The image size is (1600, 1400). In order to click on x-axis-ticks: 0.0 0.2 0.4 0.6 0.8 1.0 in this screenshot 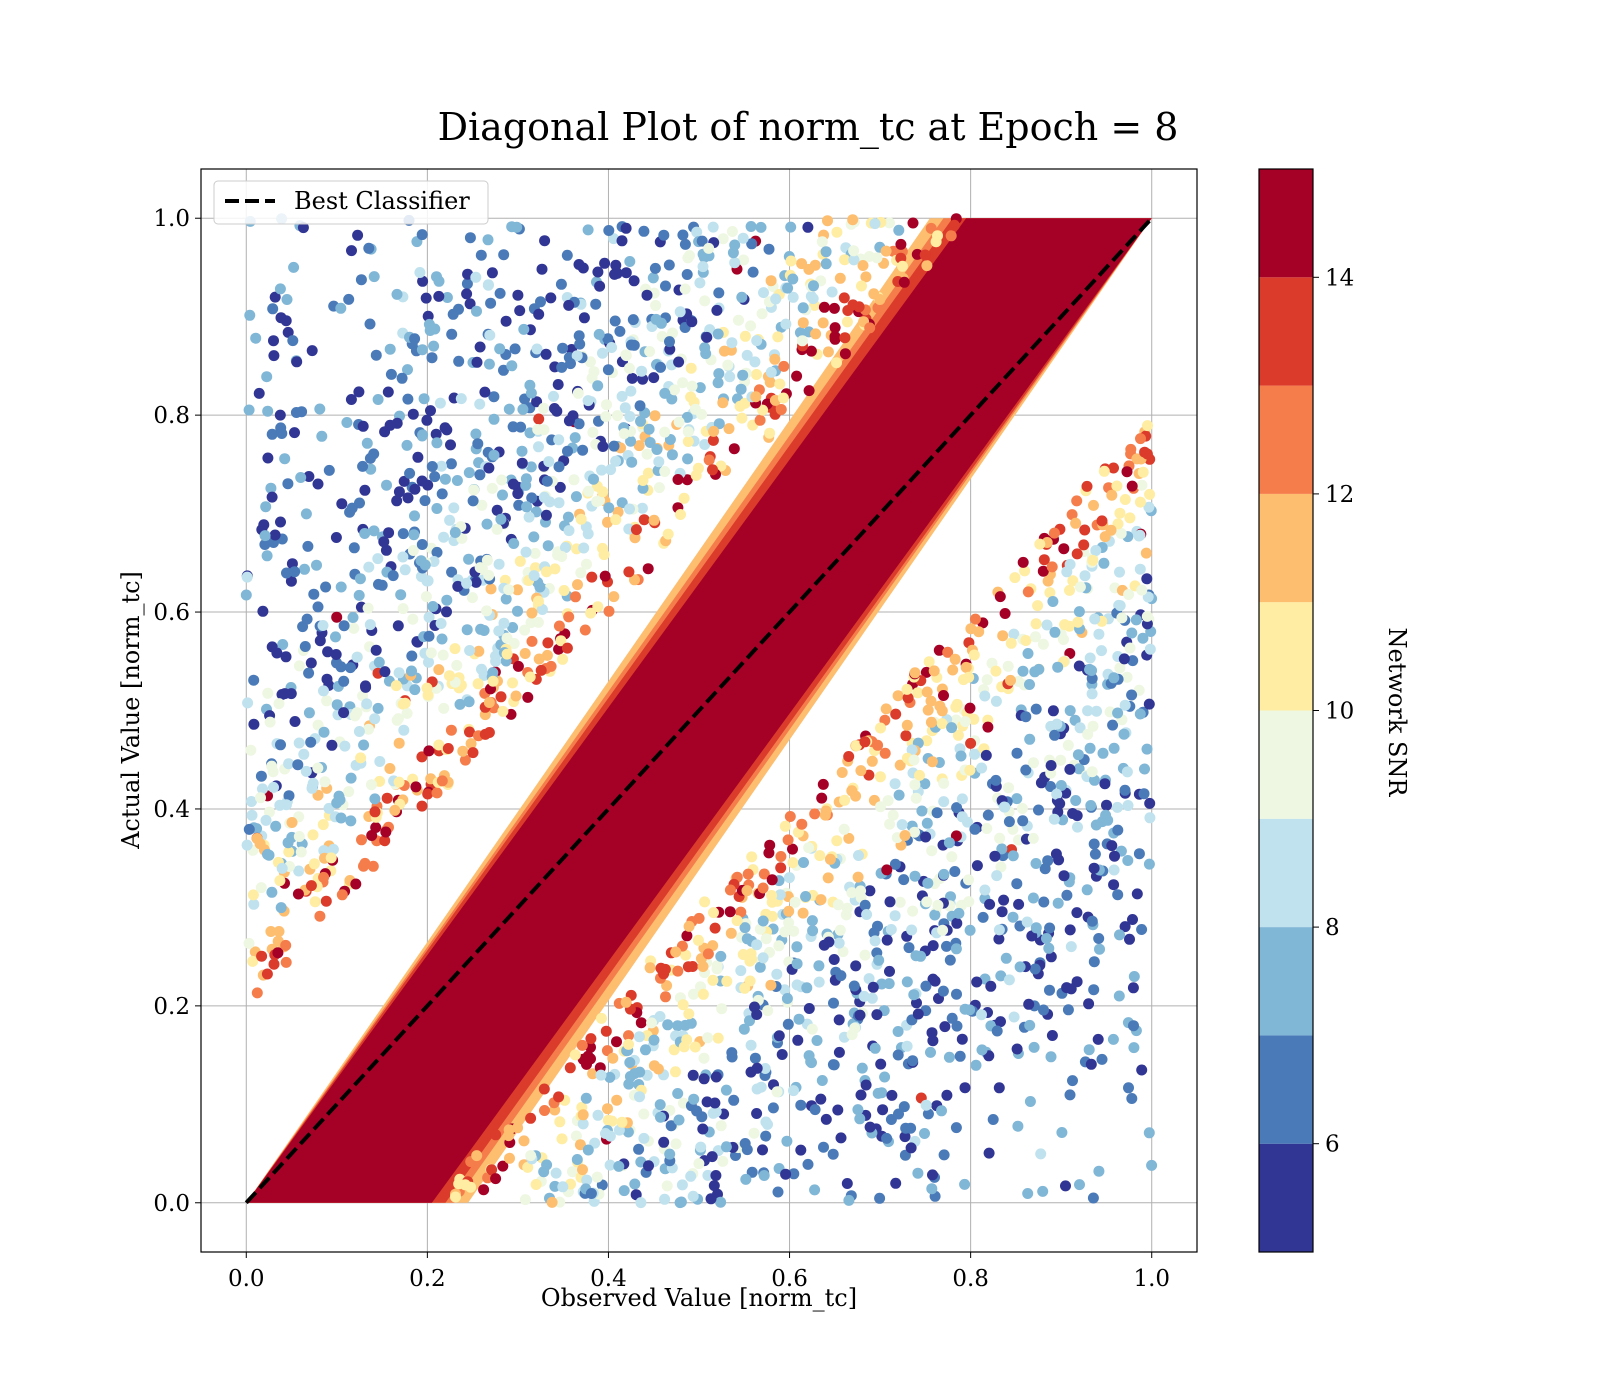, I will do `click(699, 1272)`.